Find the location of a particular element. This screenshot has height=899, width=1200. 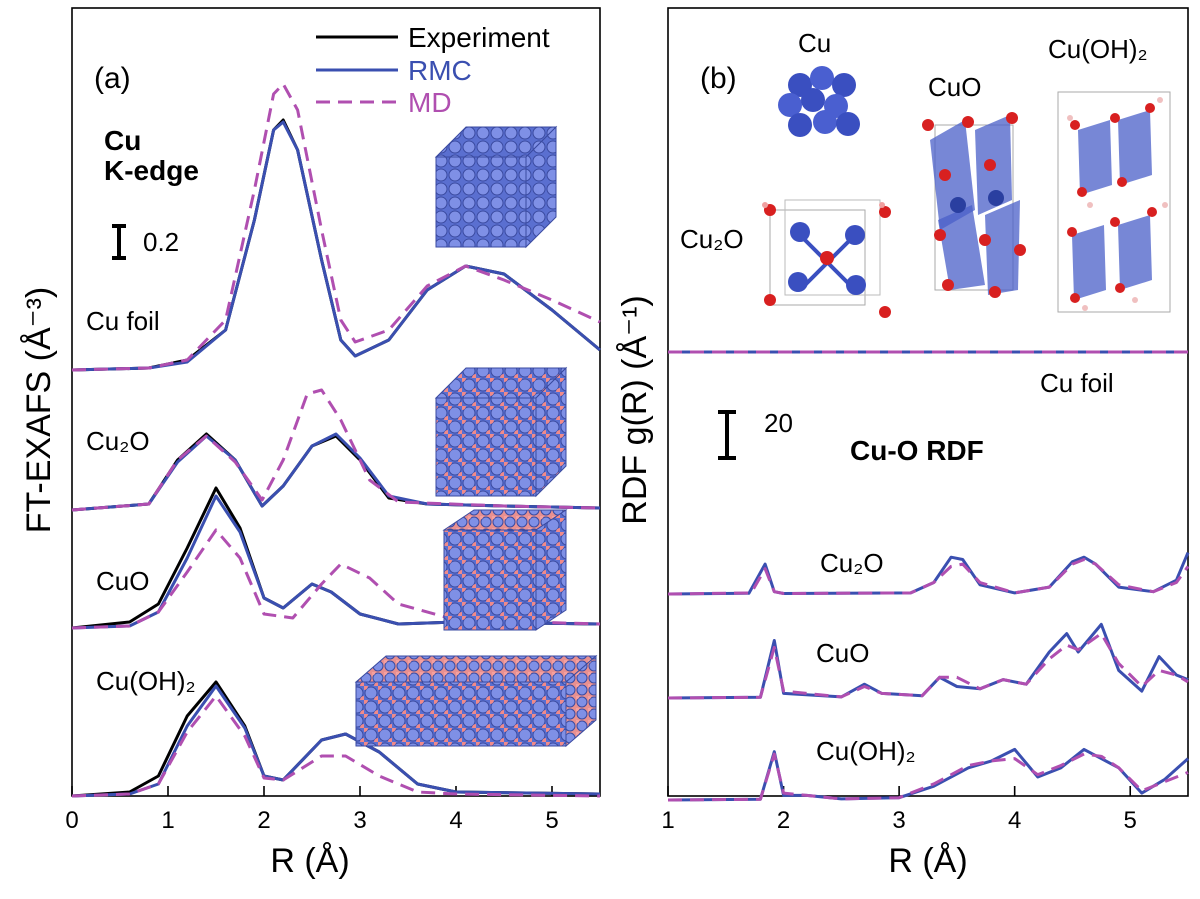

cu-crystal-image is located at coordinates (819, 101).